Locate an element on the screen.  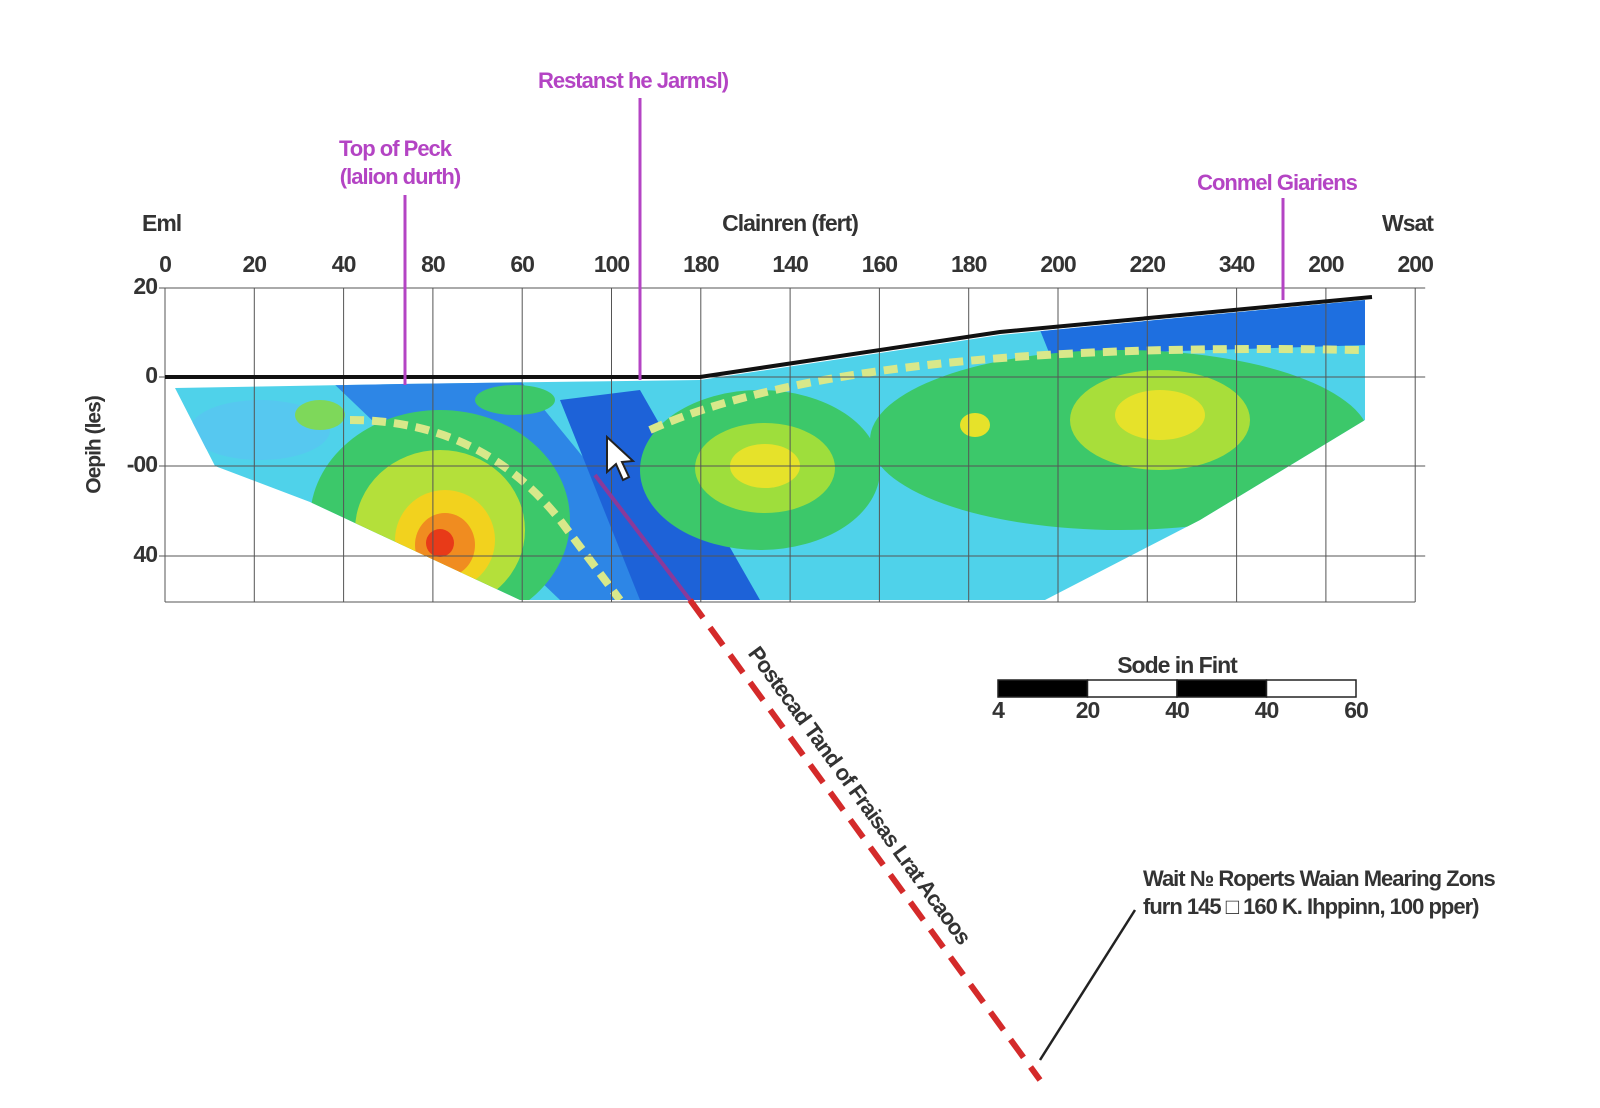
annotation: Conmel Giariens is located at coordinates (1277, 182).